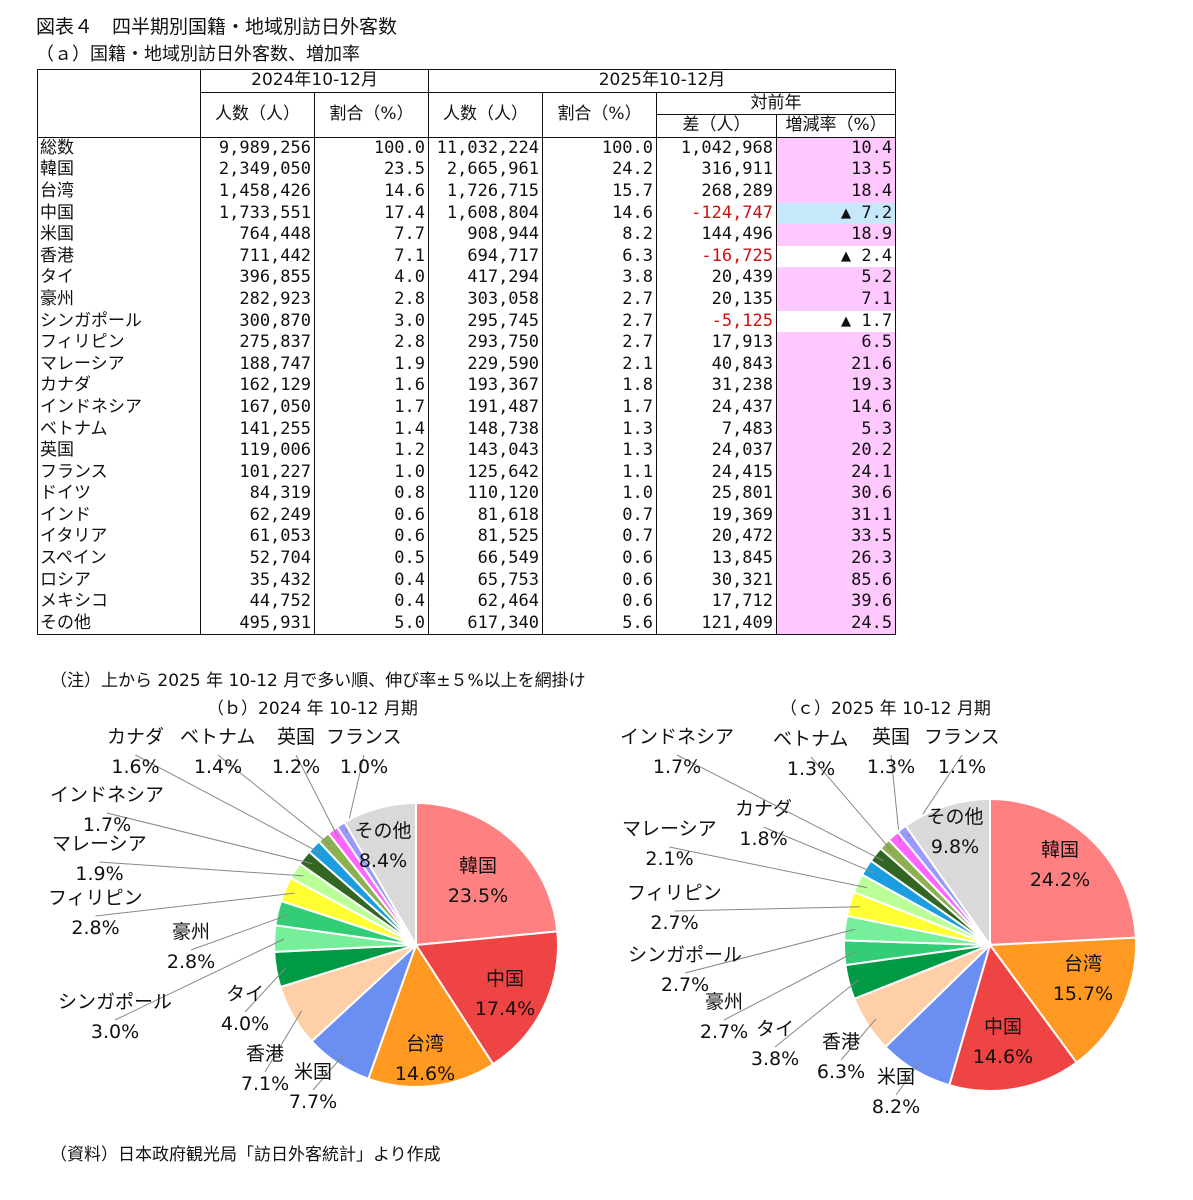  I want to click on share-2025-cell: 0.7, so click(600, 537).